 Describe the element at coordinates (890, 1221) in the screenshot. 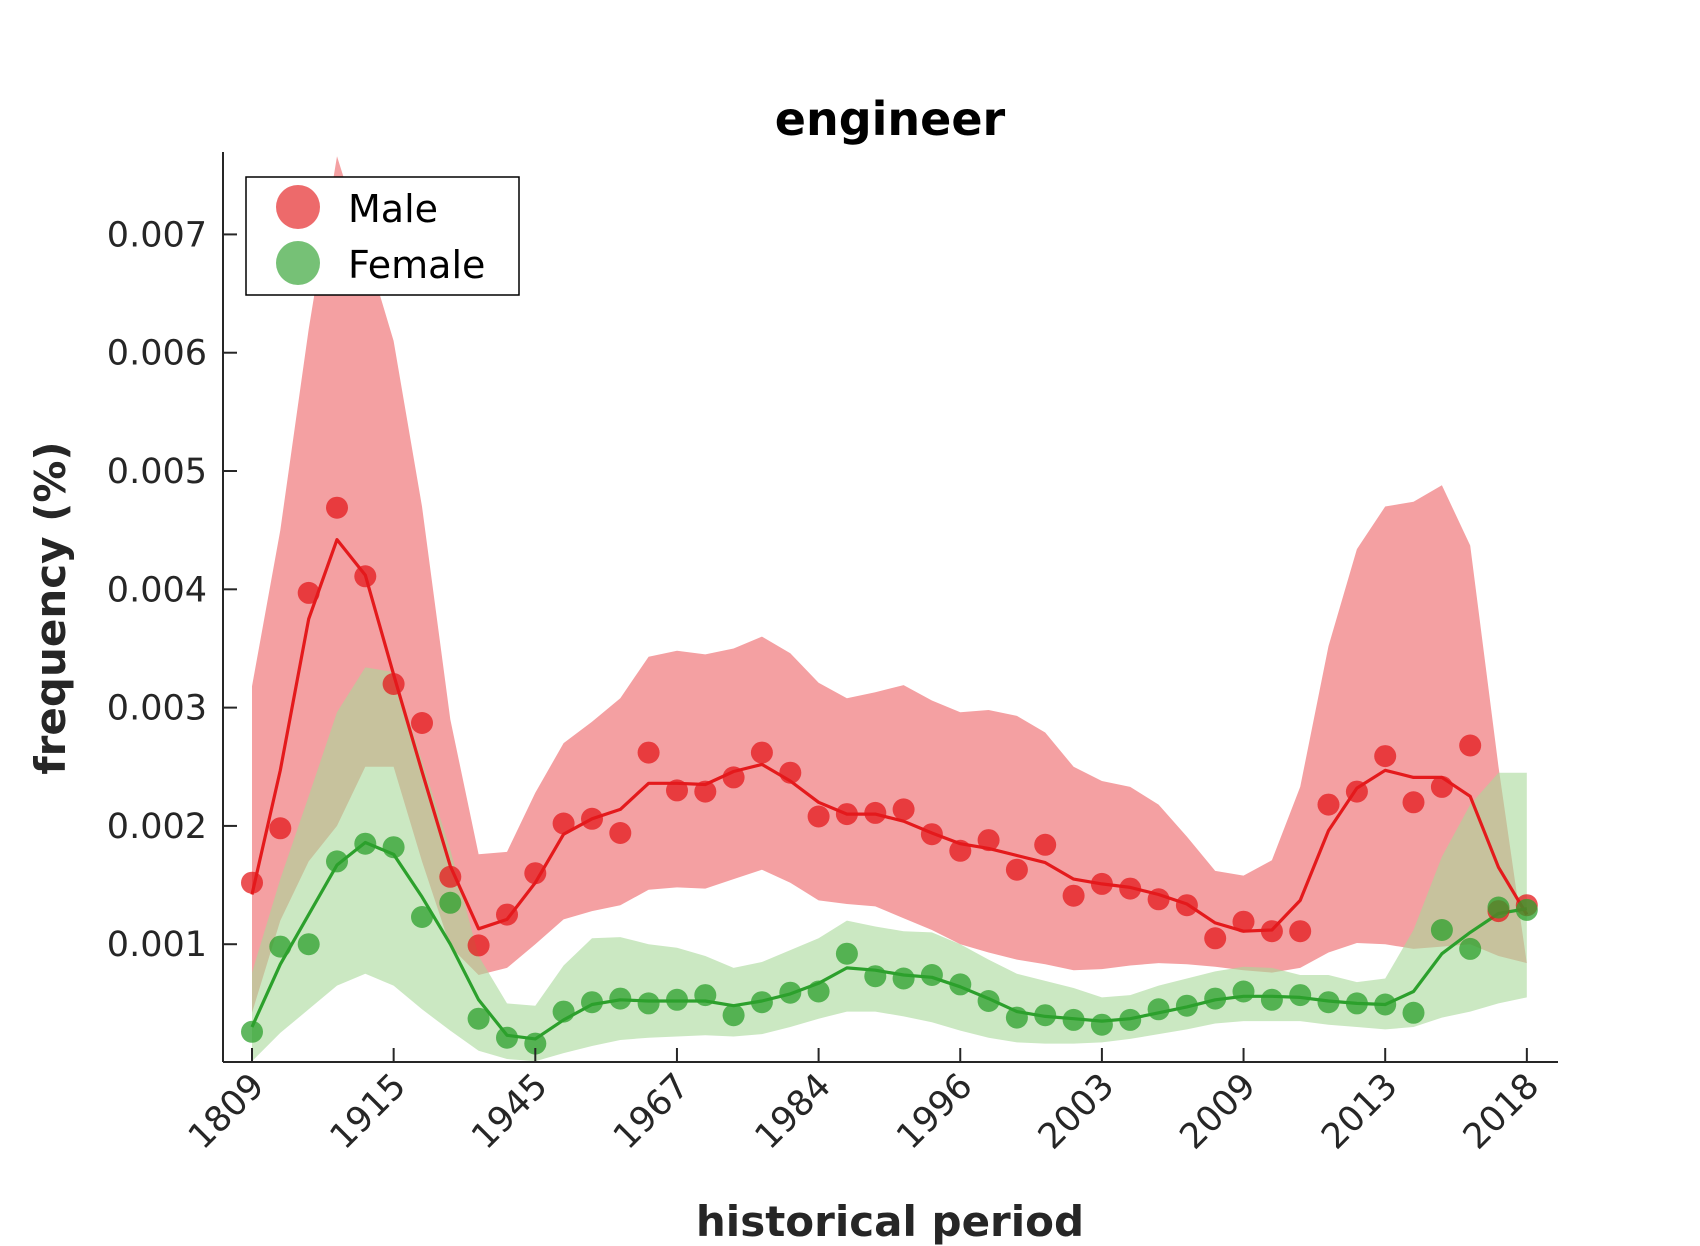

I see `x-axis-label: historical period` at that location.